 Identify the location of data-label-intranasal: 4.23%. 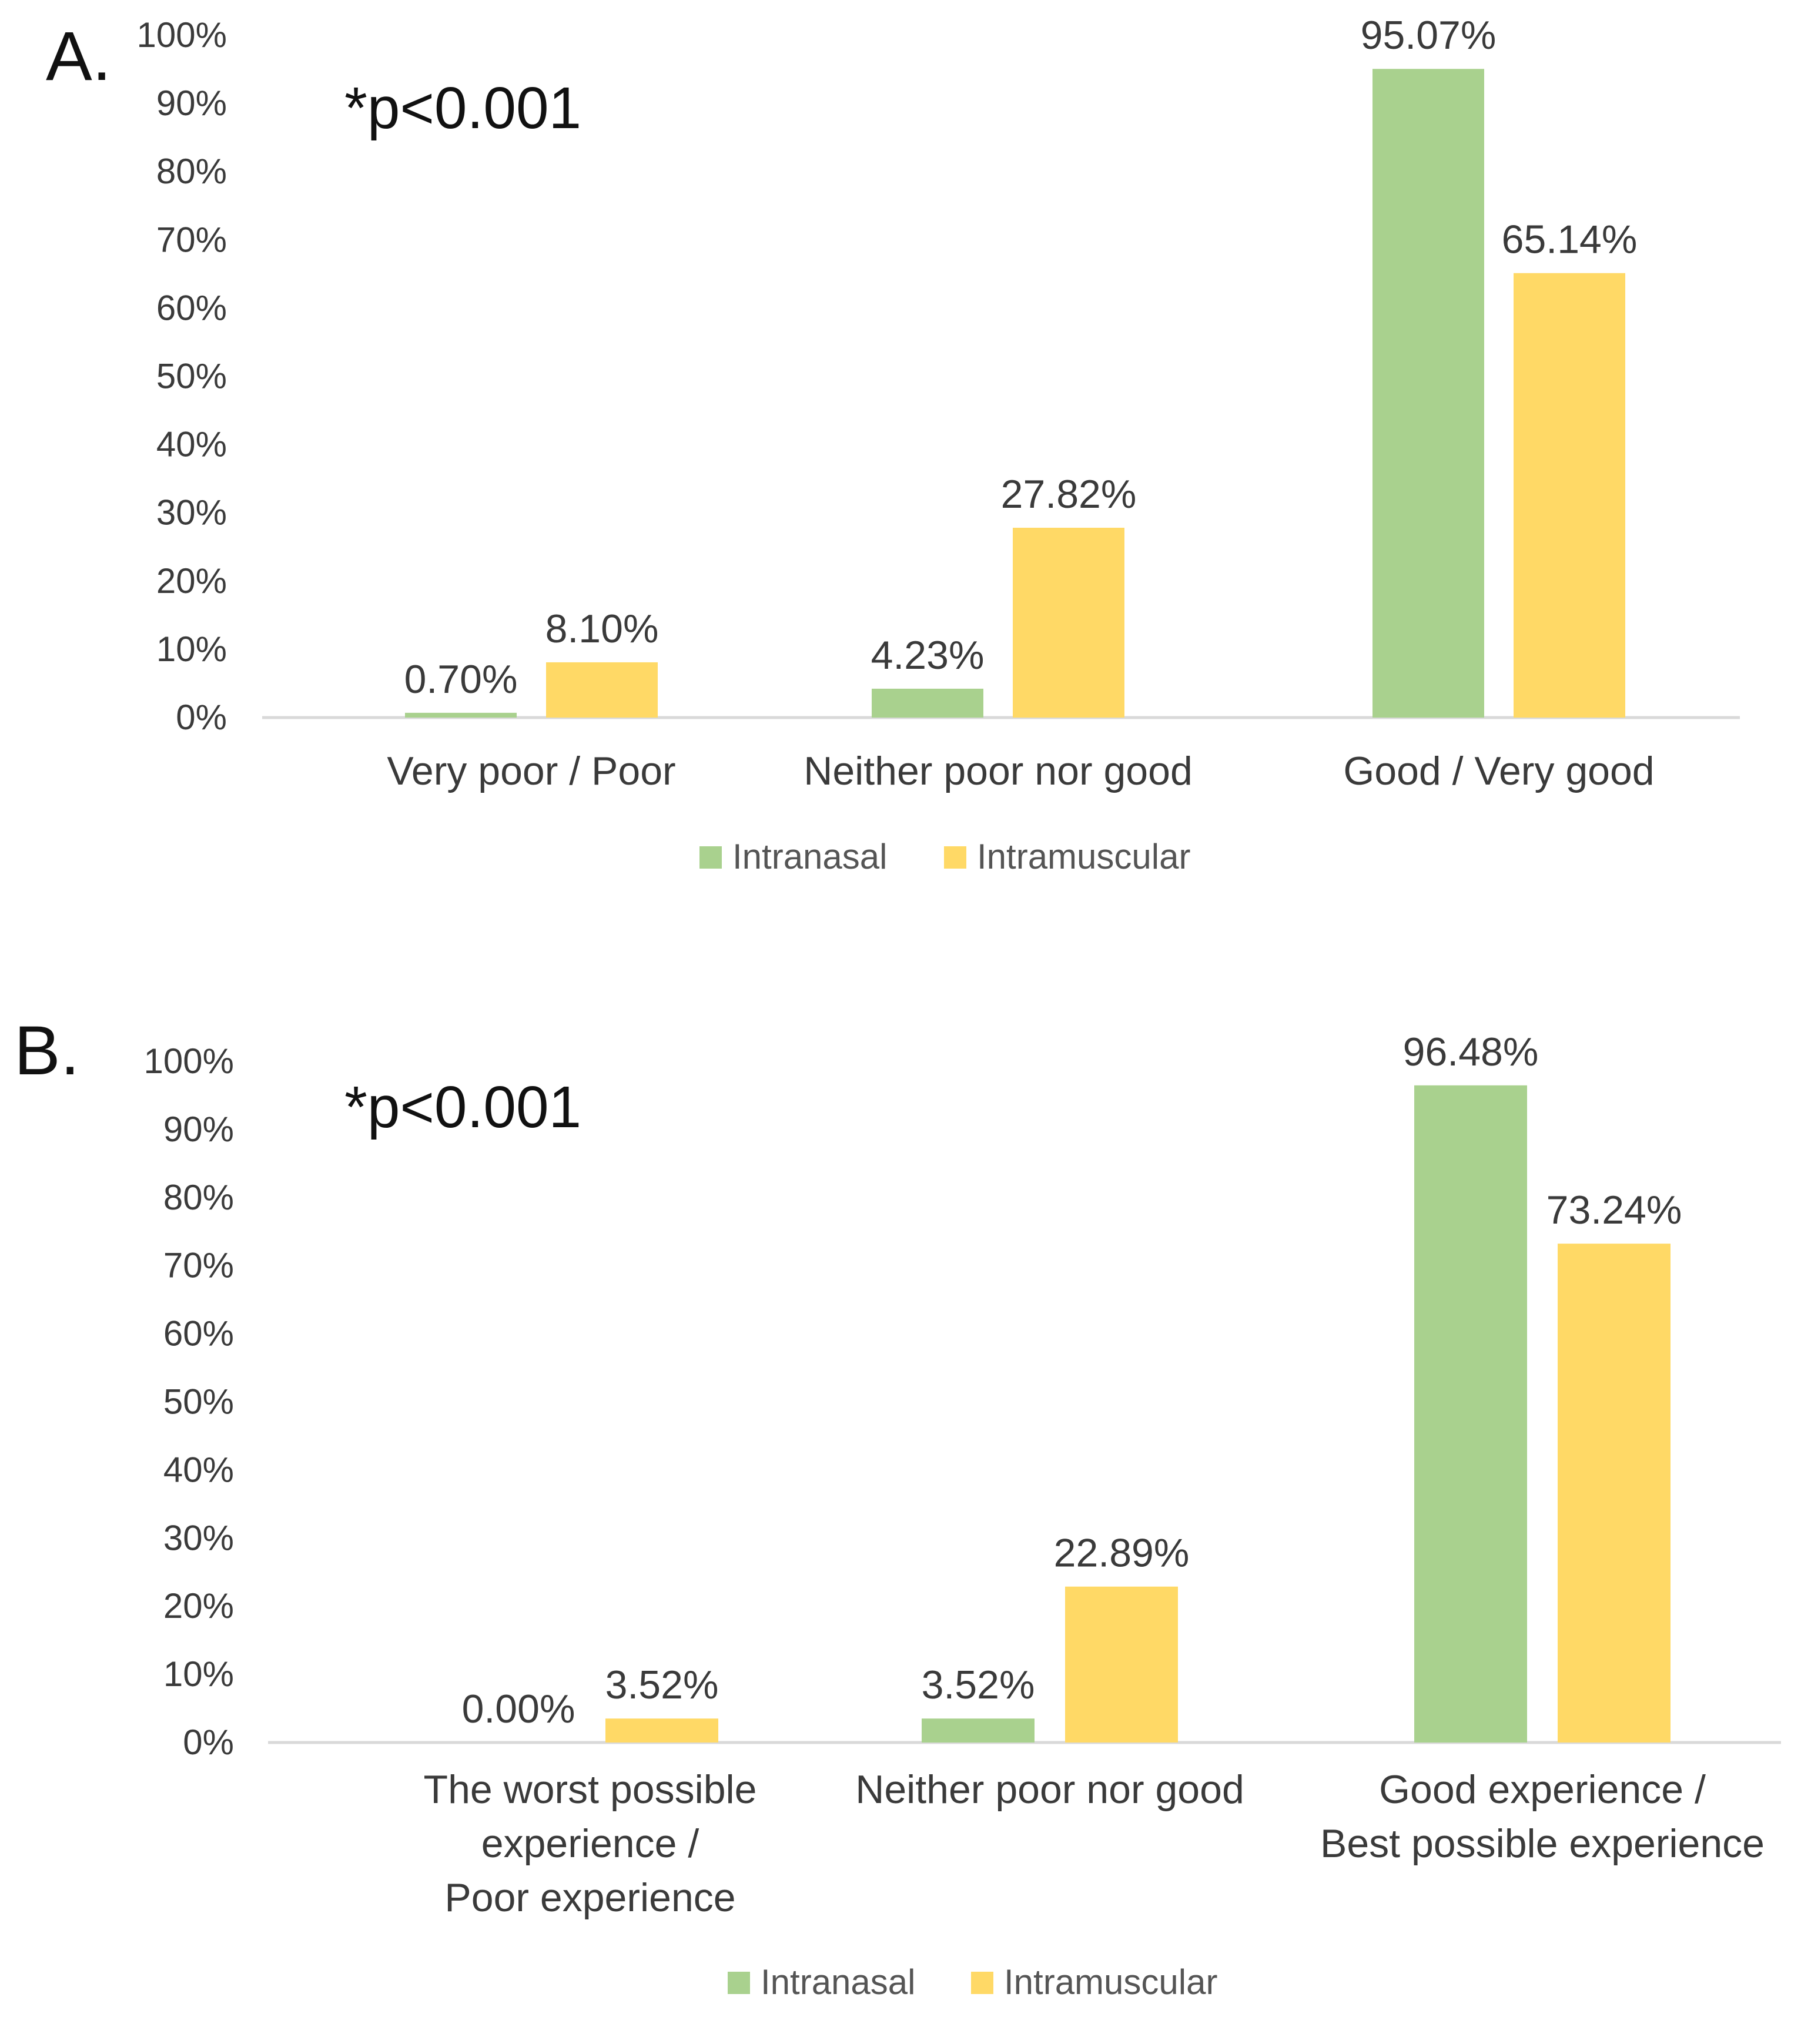
(928, 655).